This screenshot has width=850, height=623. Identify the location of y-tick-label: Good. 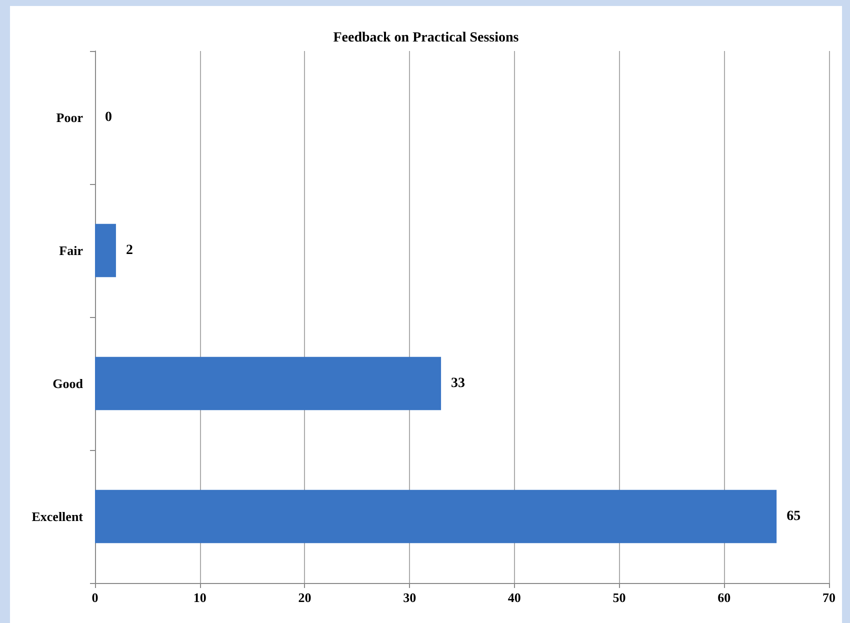
(68, 383).